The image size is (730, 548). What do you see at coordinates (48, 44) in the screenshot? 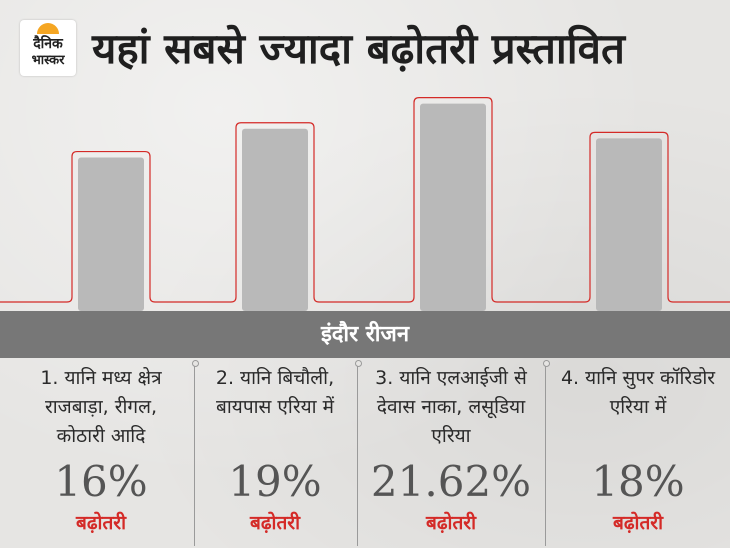
I see `logo-line-1: दैनिक` at bounding box center [48, 44].